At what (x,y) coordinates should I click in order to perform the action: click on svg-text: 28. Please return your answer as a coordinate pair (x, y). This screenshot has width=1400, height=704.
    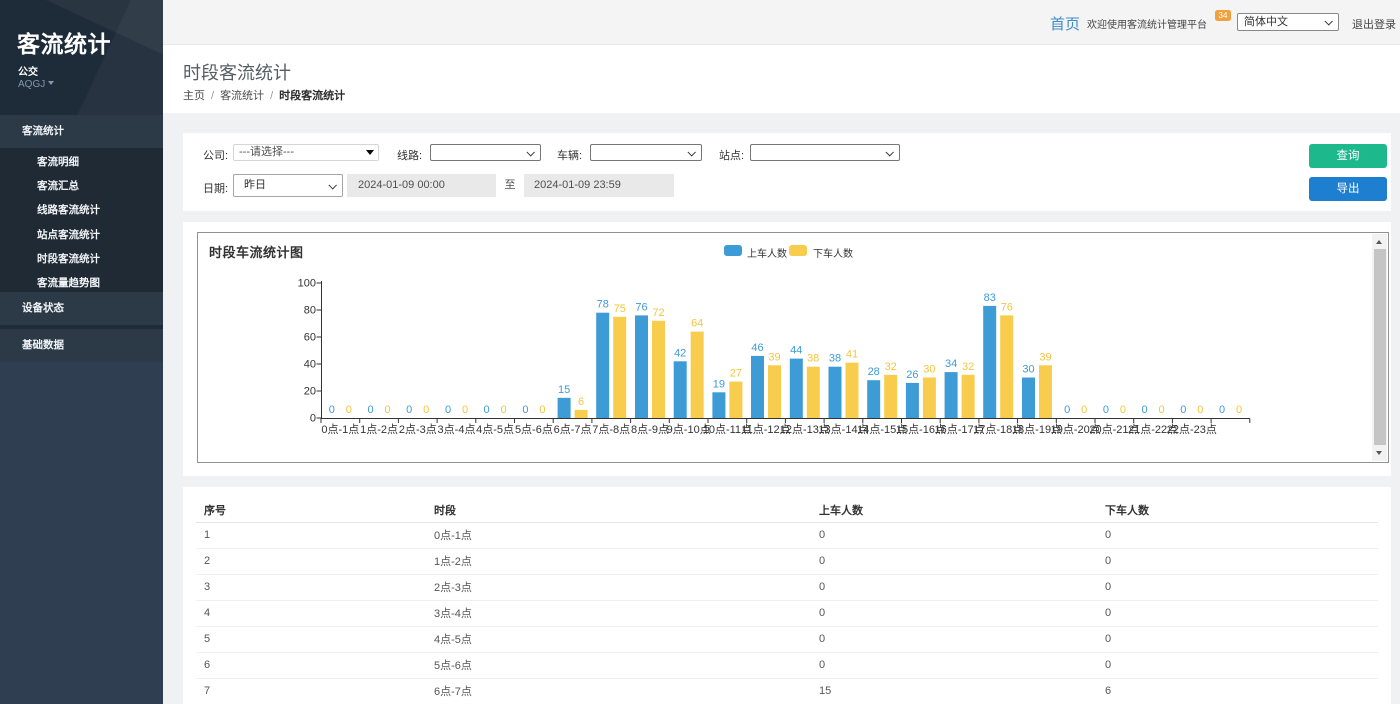
    Looking at the image, I should click on (874, 372).